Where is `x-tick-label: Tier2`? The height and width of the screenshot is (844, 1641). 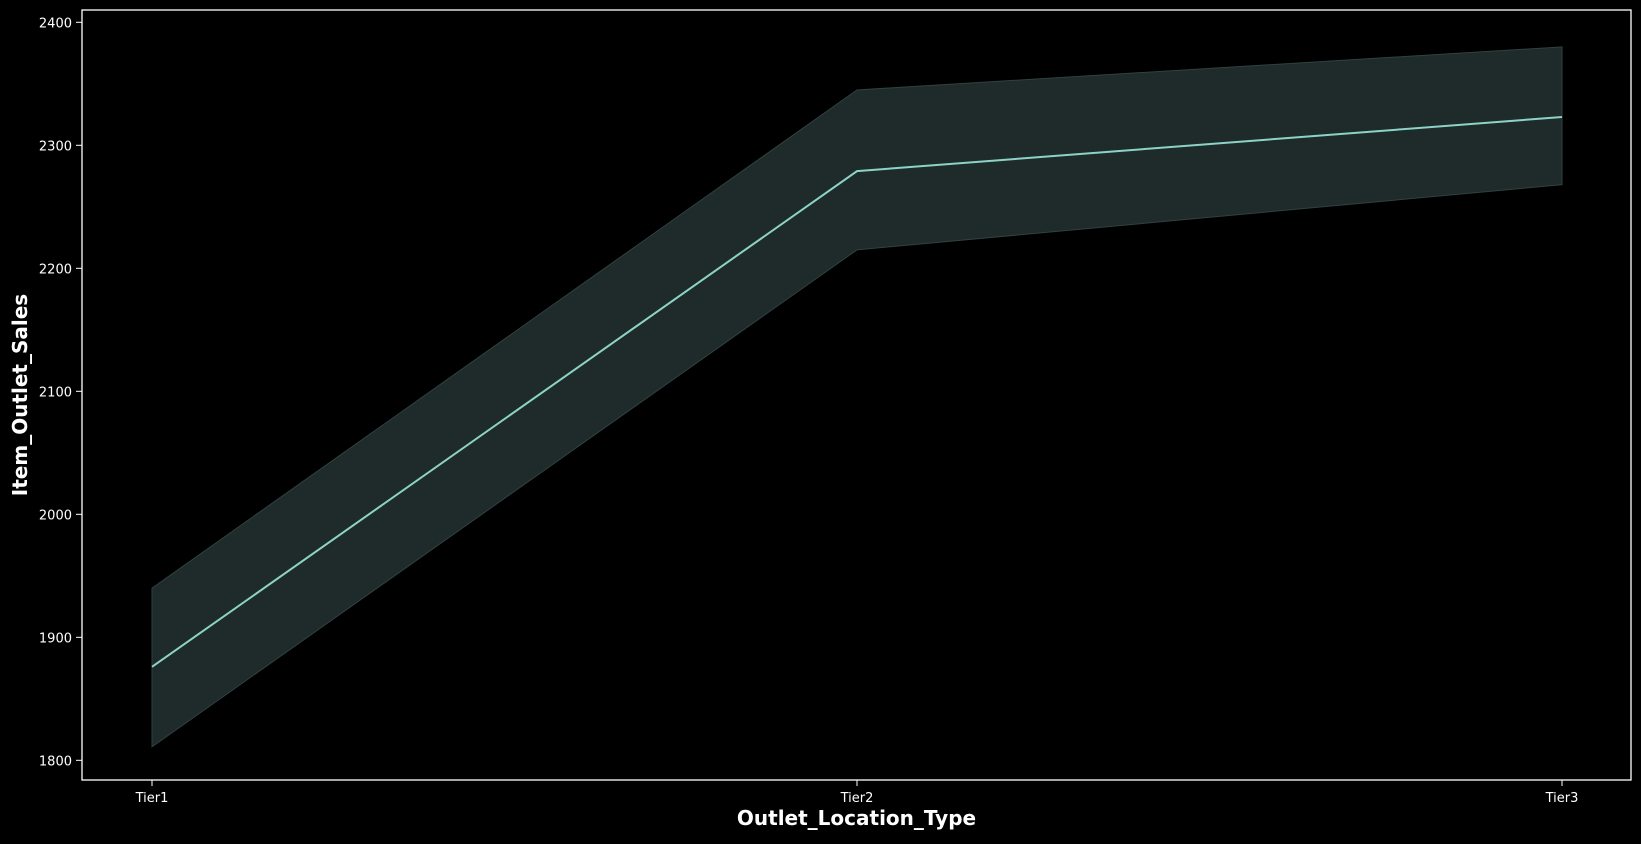 x-tick-label: Tier2 is located at coordinates (857, 798).